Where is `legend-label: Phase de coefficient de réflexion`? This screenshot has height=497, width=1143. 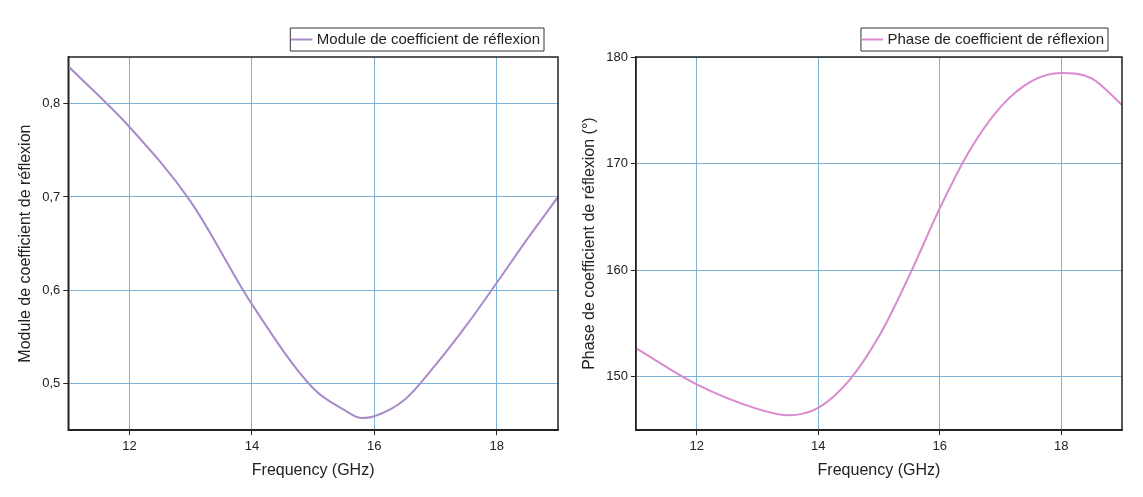 legend-label: Phase de coefficient de réflexion is located at coordinates (996, 38).